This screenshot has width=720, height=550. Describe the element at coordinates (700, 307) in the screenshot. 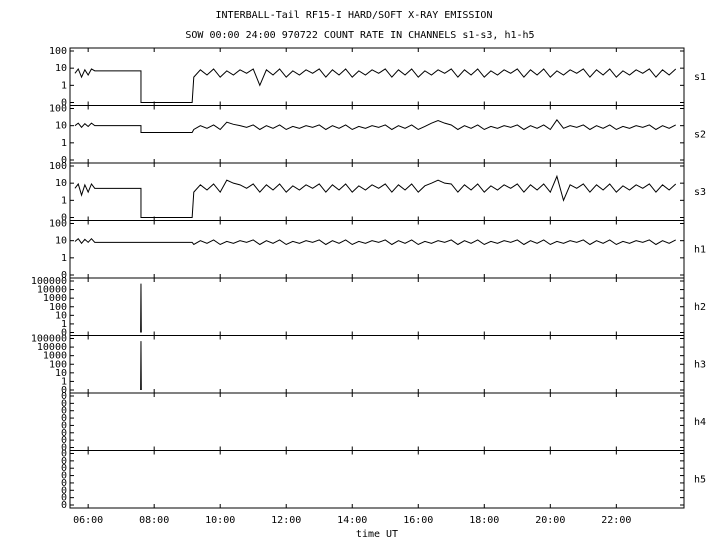

I see `panel-label: h2` at that location.